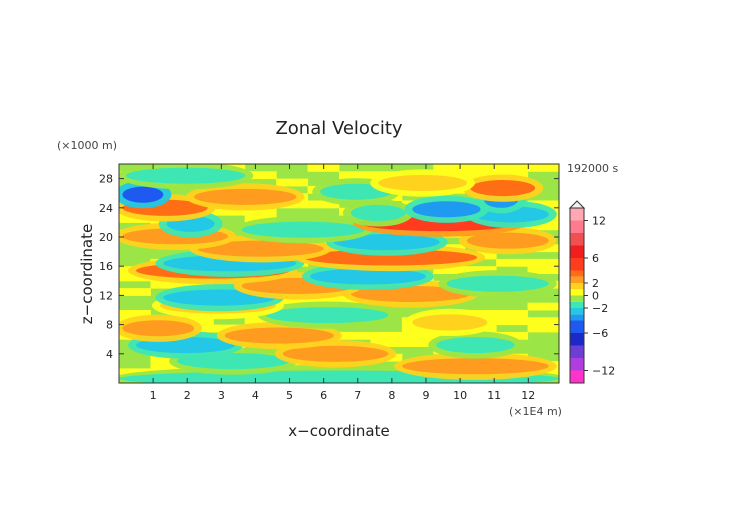 Image resolution: width=752 pixels, height=532 pixels. Describe the element at coordinates (600, 333) in the screenshot. I see `colorbar-label: −6` at that location.